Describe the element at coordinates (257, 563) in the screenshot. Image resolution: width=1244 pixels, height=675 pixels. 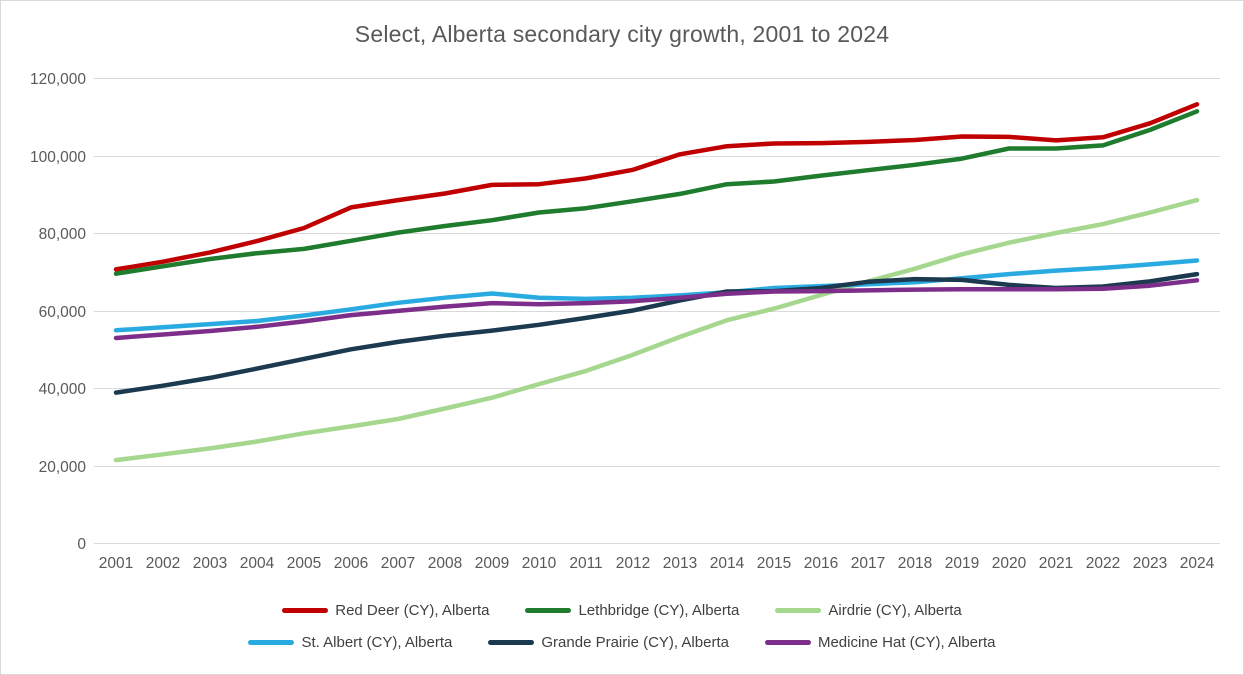
I see `x-axis-label: 2004` at that location.